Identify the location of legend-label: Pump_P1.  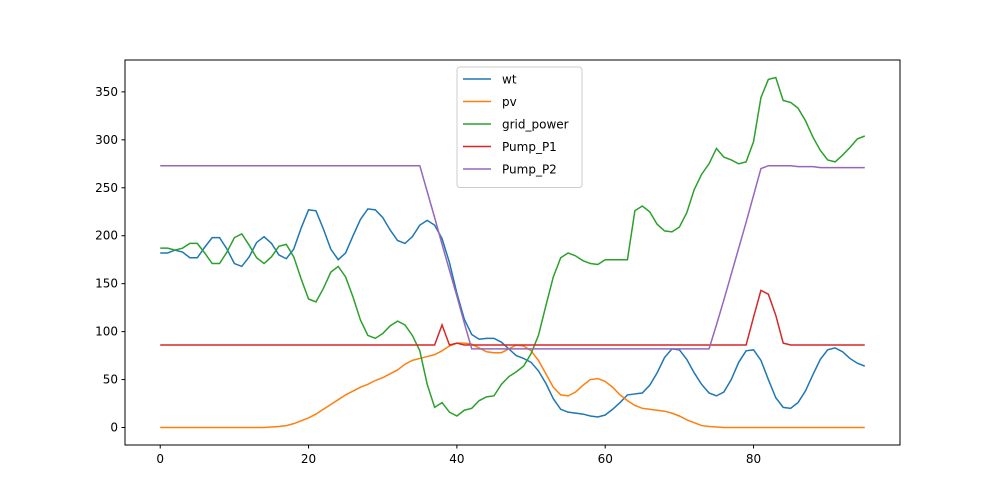
(529, 147).